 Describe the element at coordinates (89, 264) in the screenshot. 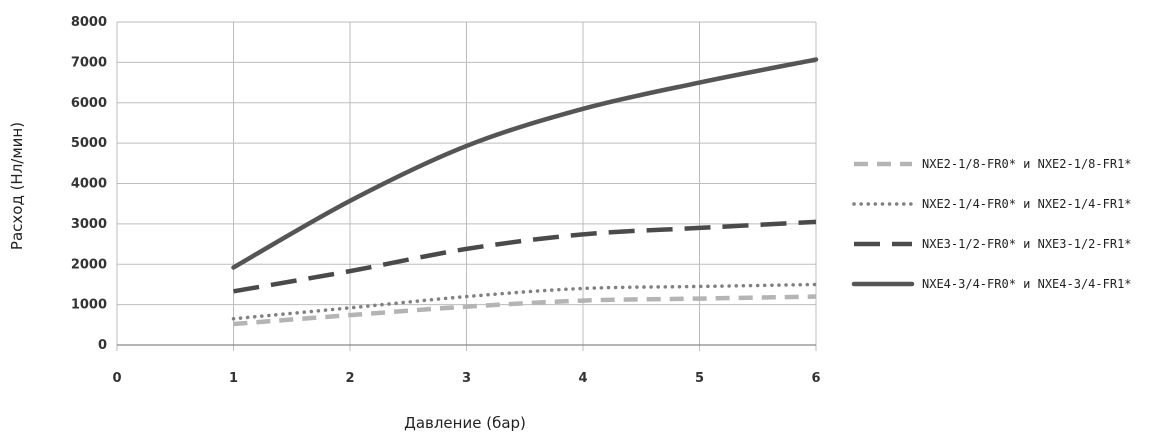

I see `y-tick-label-2000: 2000` at that location.